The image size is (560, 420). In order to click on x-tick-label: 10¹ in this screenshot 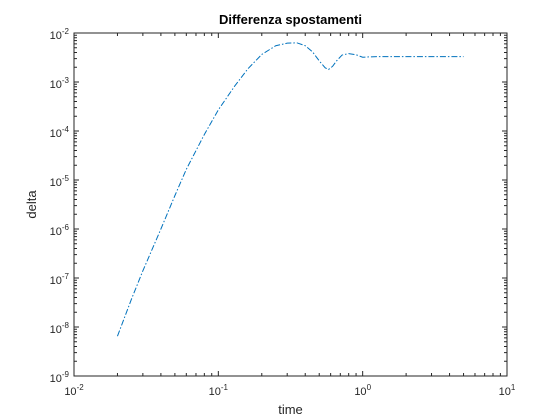, I will do `click(507, 390)`.